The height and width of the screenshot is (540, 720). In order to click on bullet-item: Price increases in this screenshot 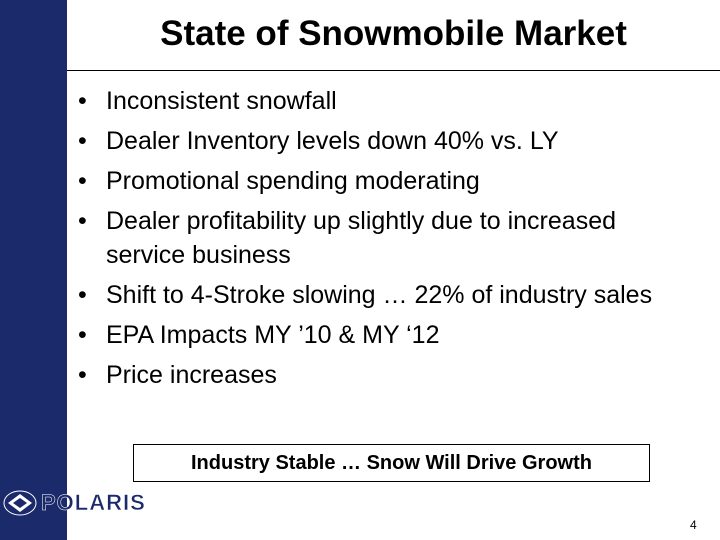, I will do `click(382, 375)`.